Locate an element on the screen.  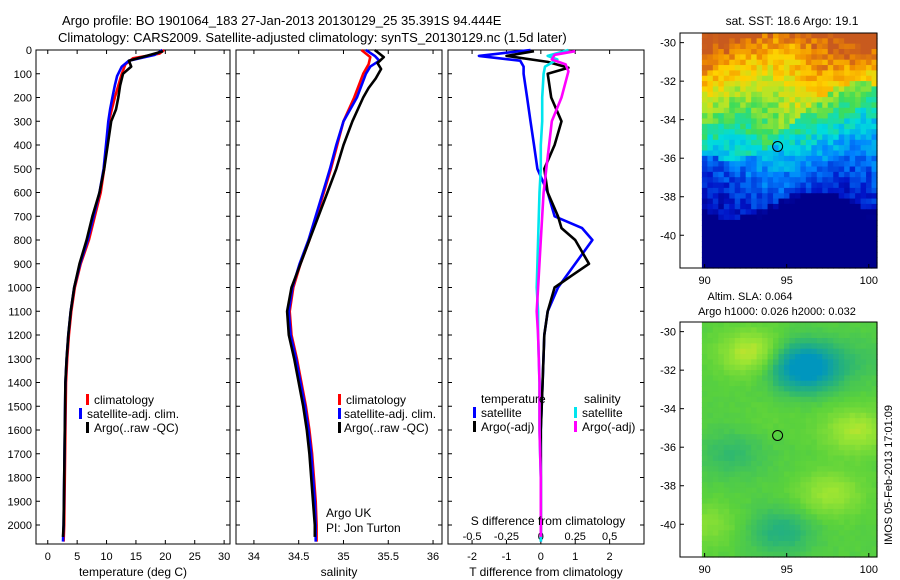
map-y-tick-label: -32 is located at coordinates (668, 82).